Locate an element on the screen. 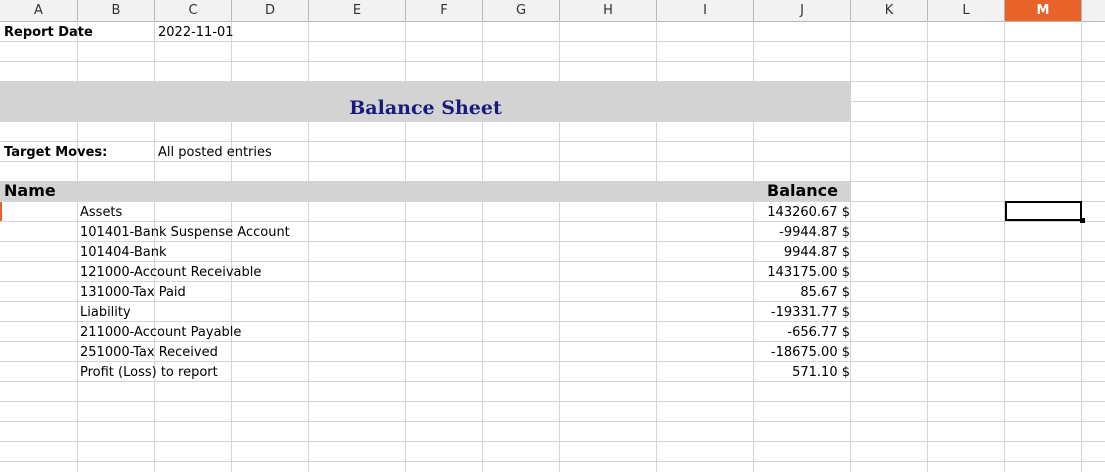 The height and width of the screenshot is (472, 1105). target-moves-label: Target Moves: is located at coordinates (56, 152).